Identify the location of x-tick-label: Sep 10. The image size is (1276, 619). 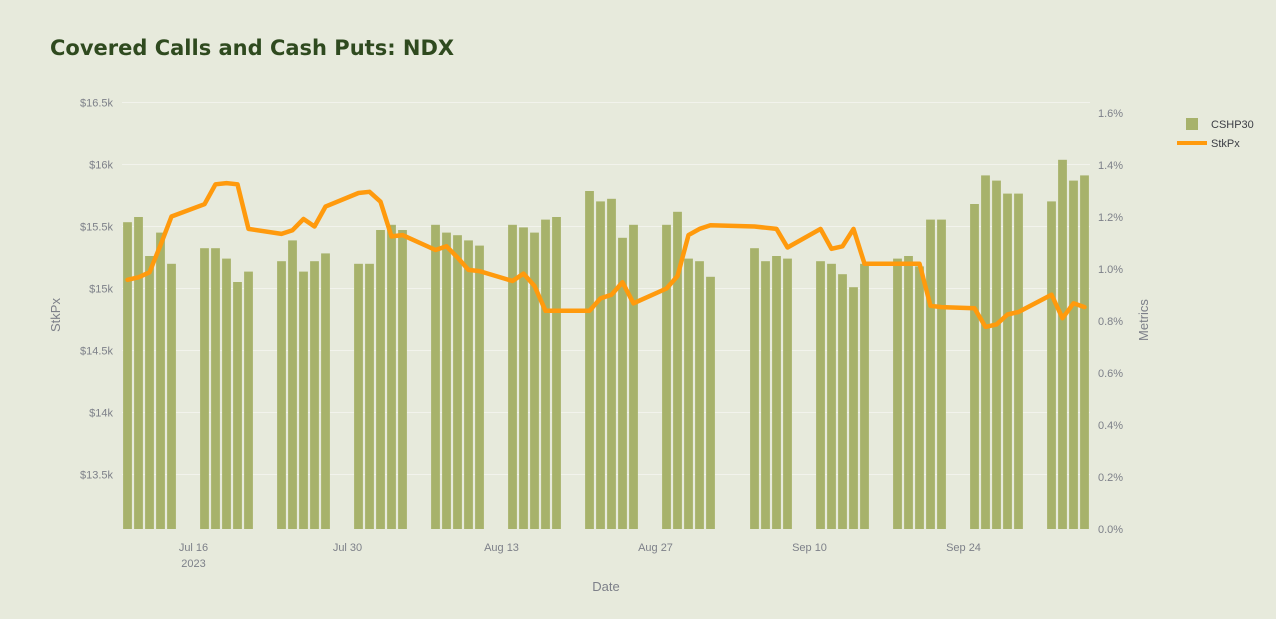
(809, 548).